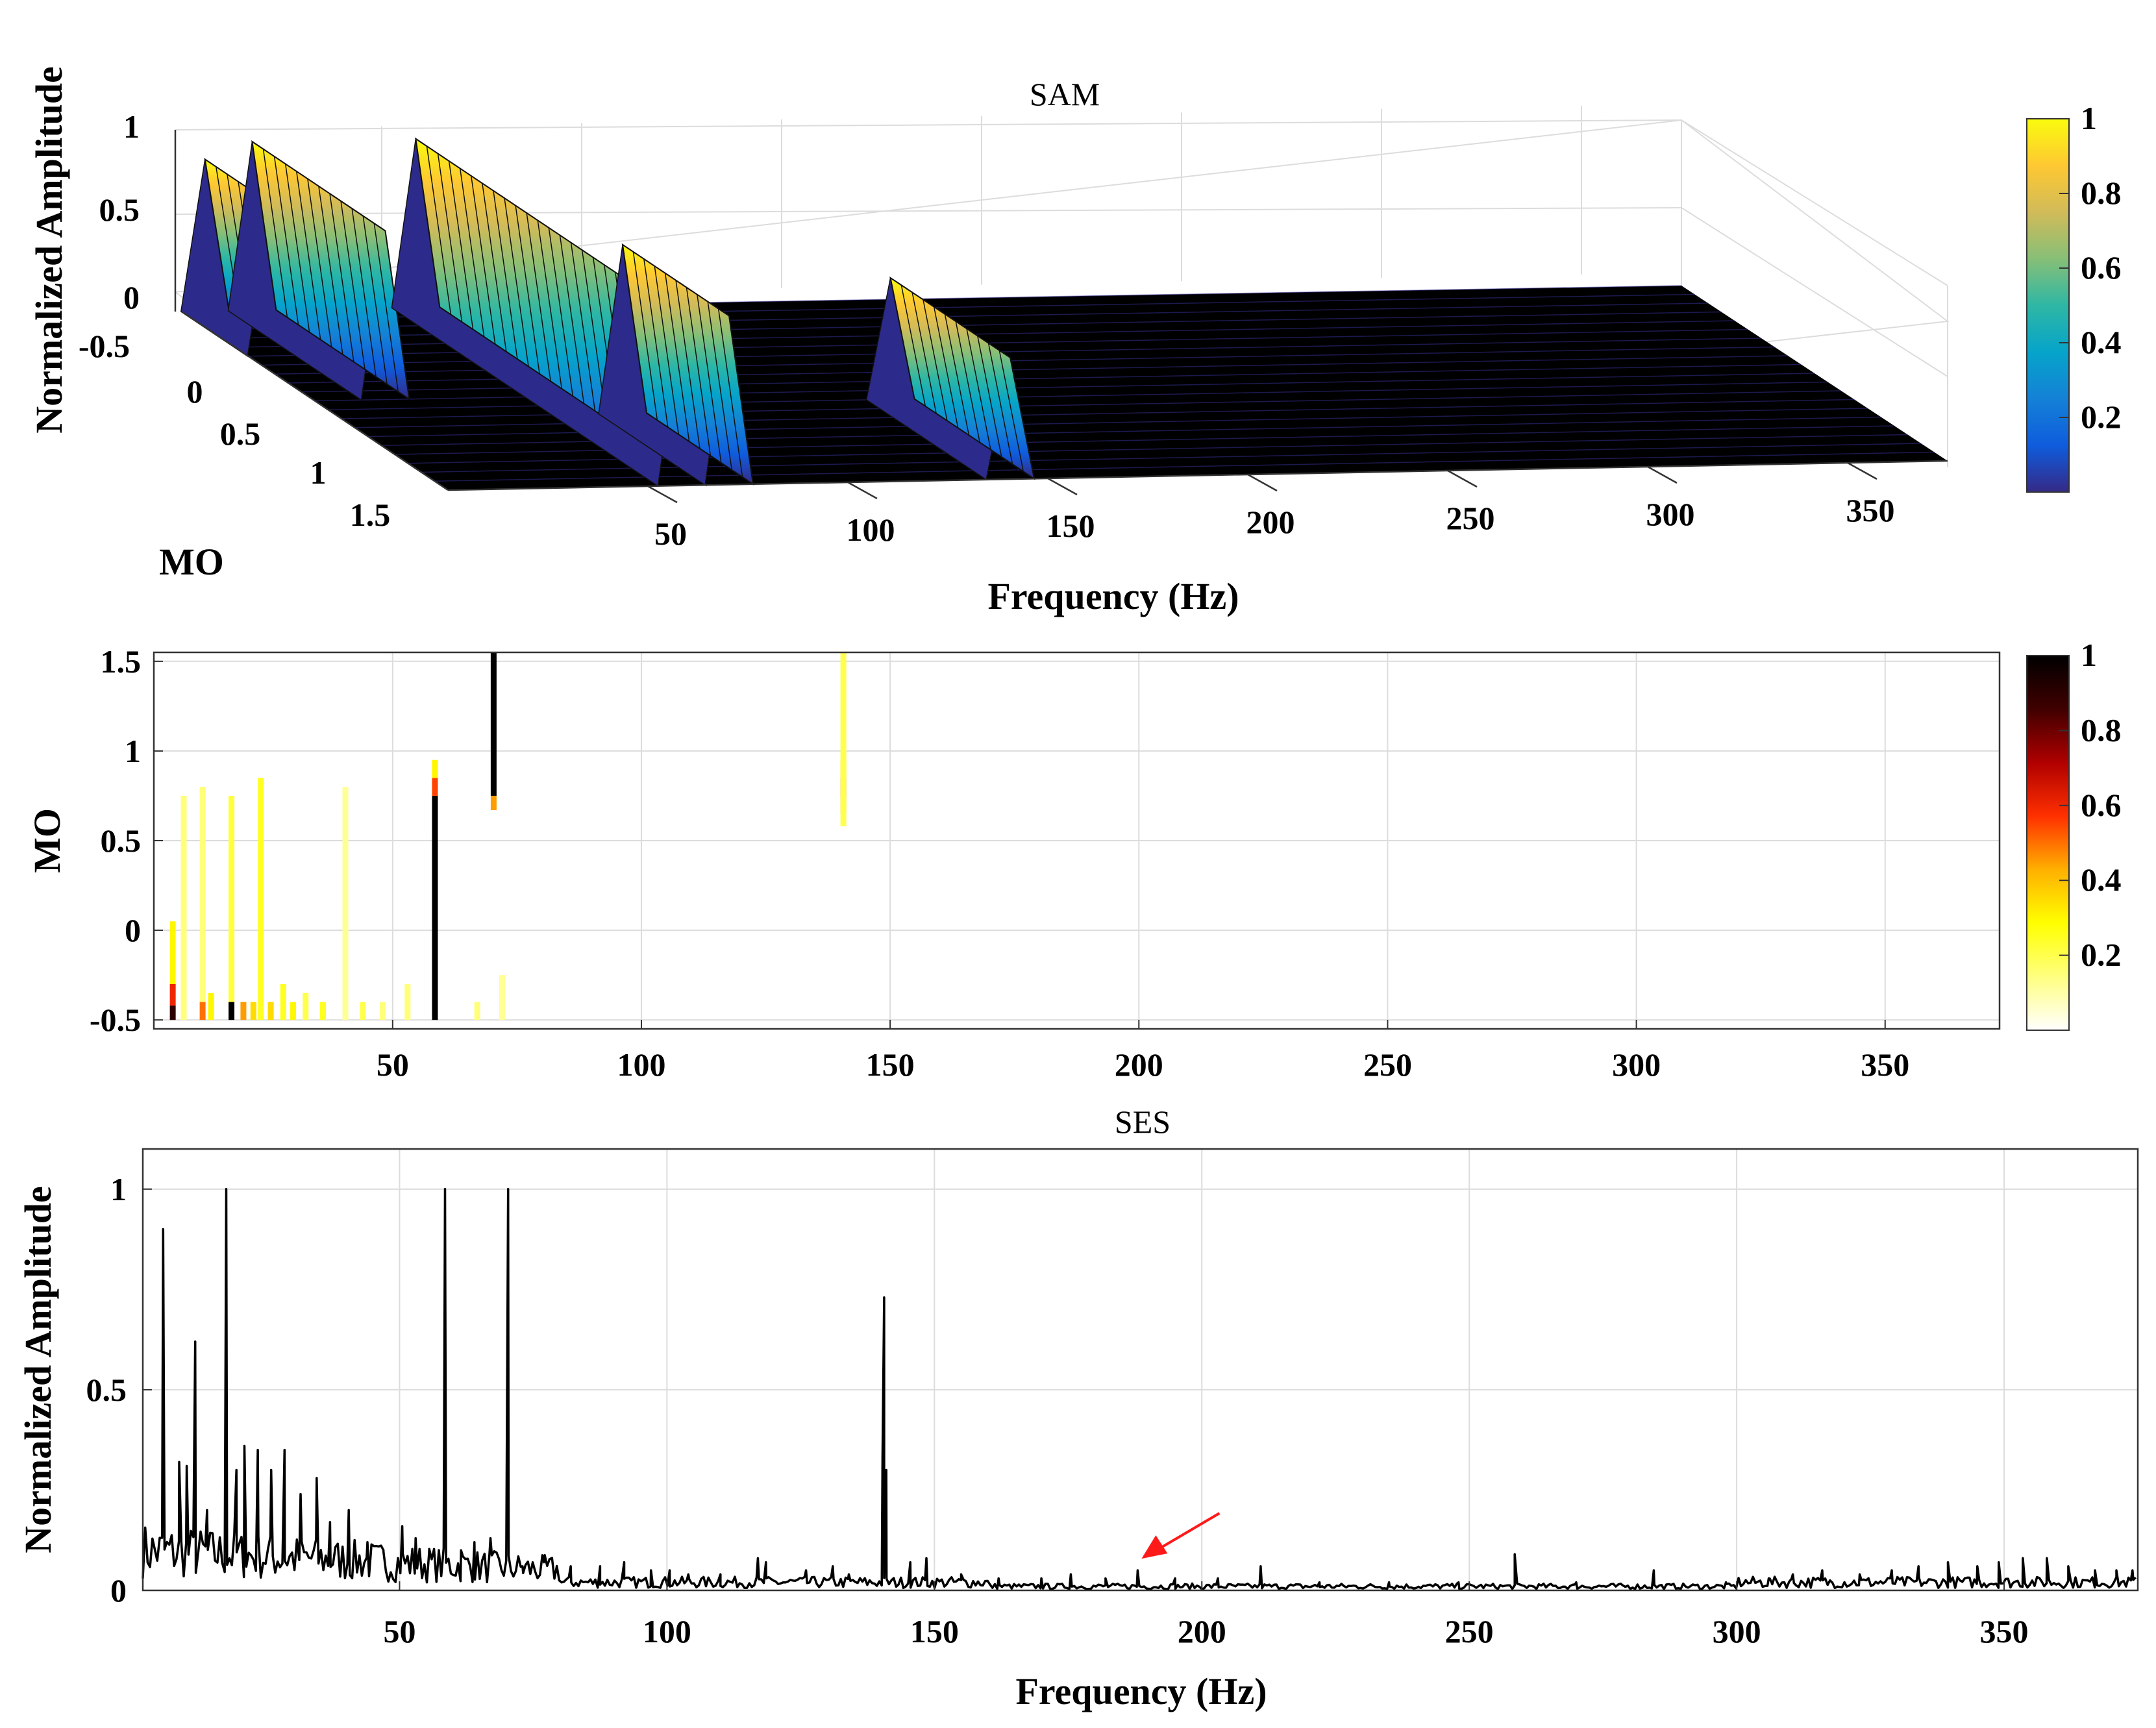 The image size is (2156, 1728). What do you see at coordinates (1870, 510) in the screenshot?
I see `sam-x-tick: 350` at bounding box center [1870, 510].